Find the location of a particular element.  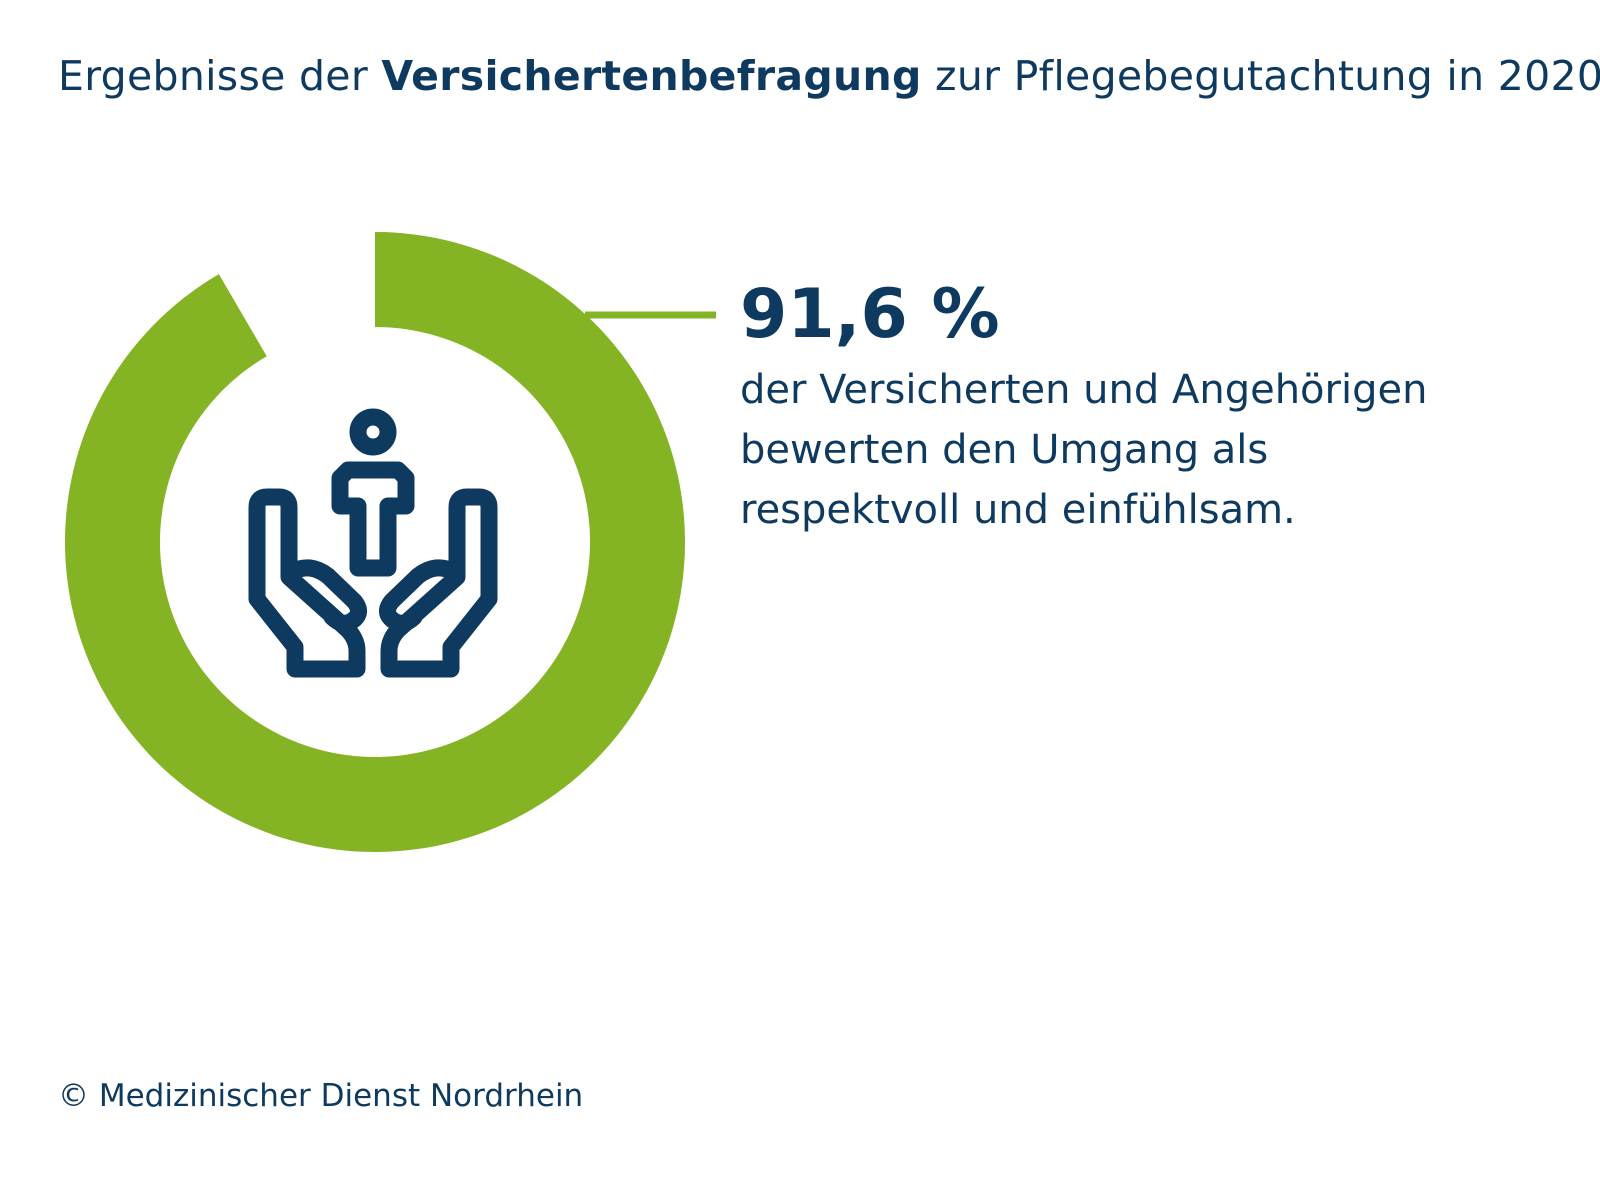

copyright-notice: © Medizinischer Dienst Nordrhein is located at coordinates (321, 1096).